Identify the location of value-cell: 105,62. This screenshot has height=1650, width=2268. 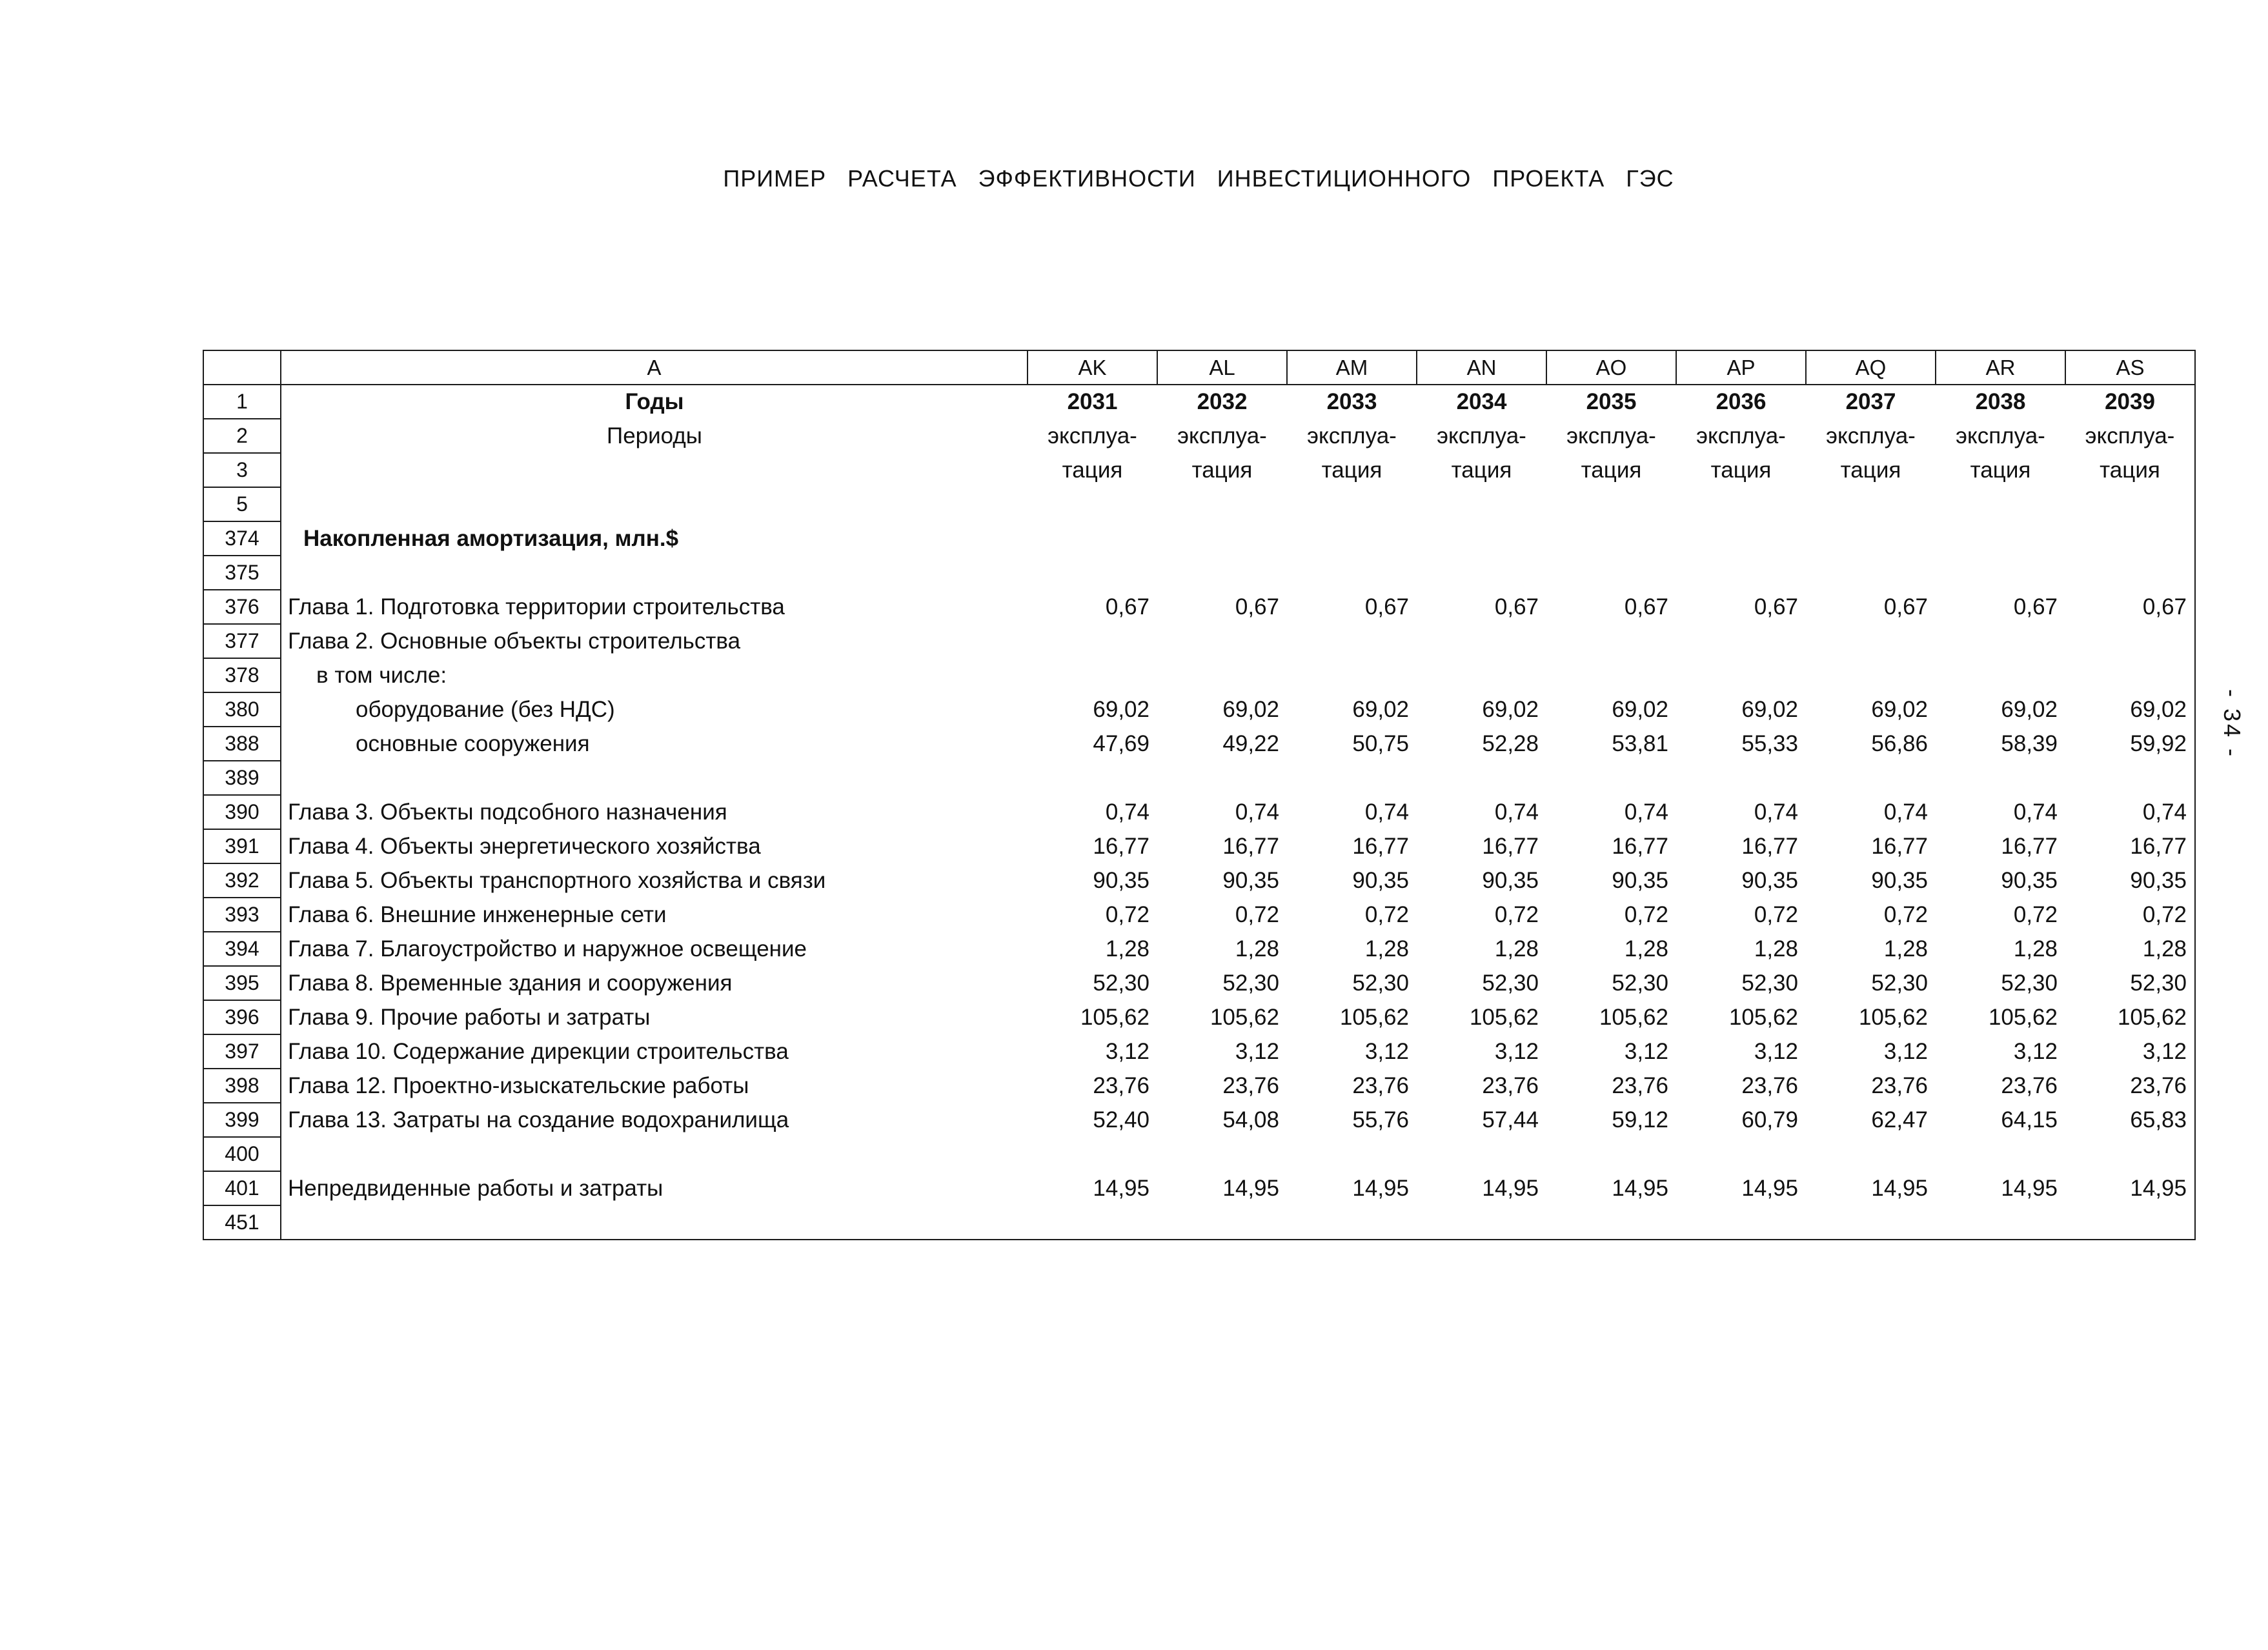
(1374, 1017).